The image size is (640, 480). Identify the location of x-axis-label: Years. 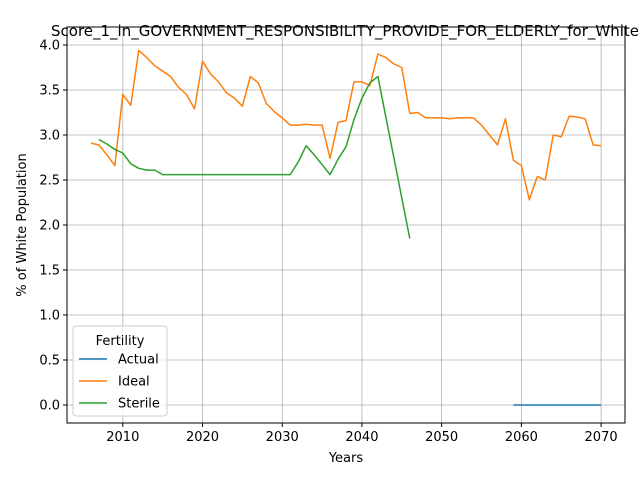
(346, 458).